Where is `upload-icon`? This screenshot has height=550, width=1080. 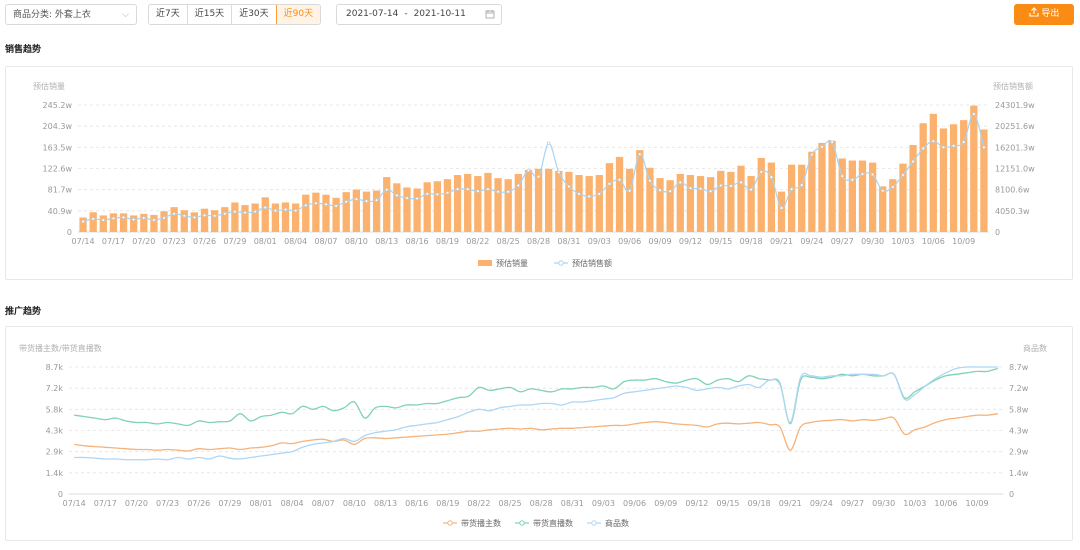
upload-icon is located at coordinates (1035, 13).